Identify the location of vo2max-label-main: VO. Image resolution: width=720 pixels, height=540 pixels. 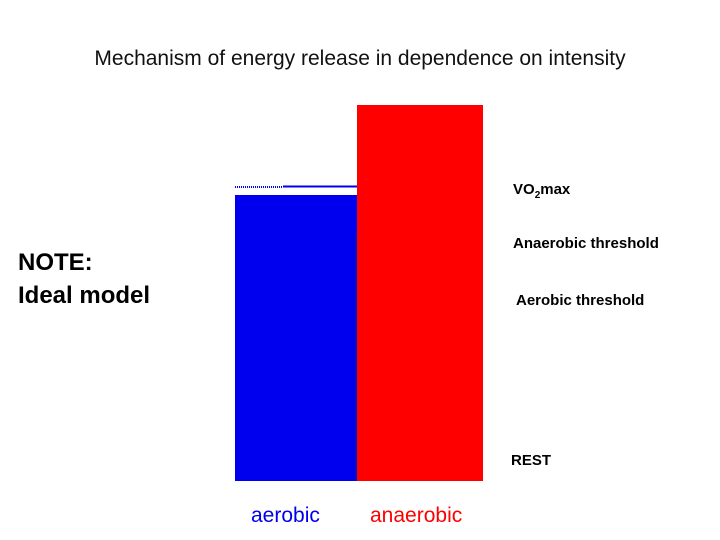
(524, 189).